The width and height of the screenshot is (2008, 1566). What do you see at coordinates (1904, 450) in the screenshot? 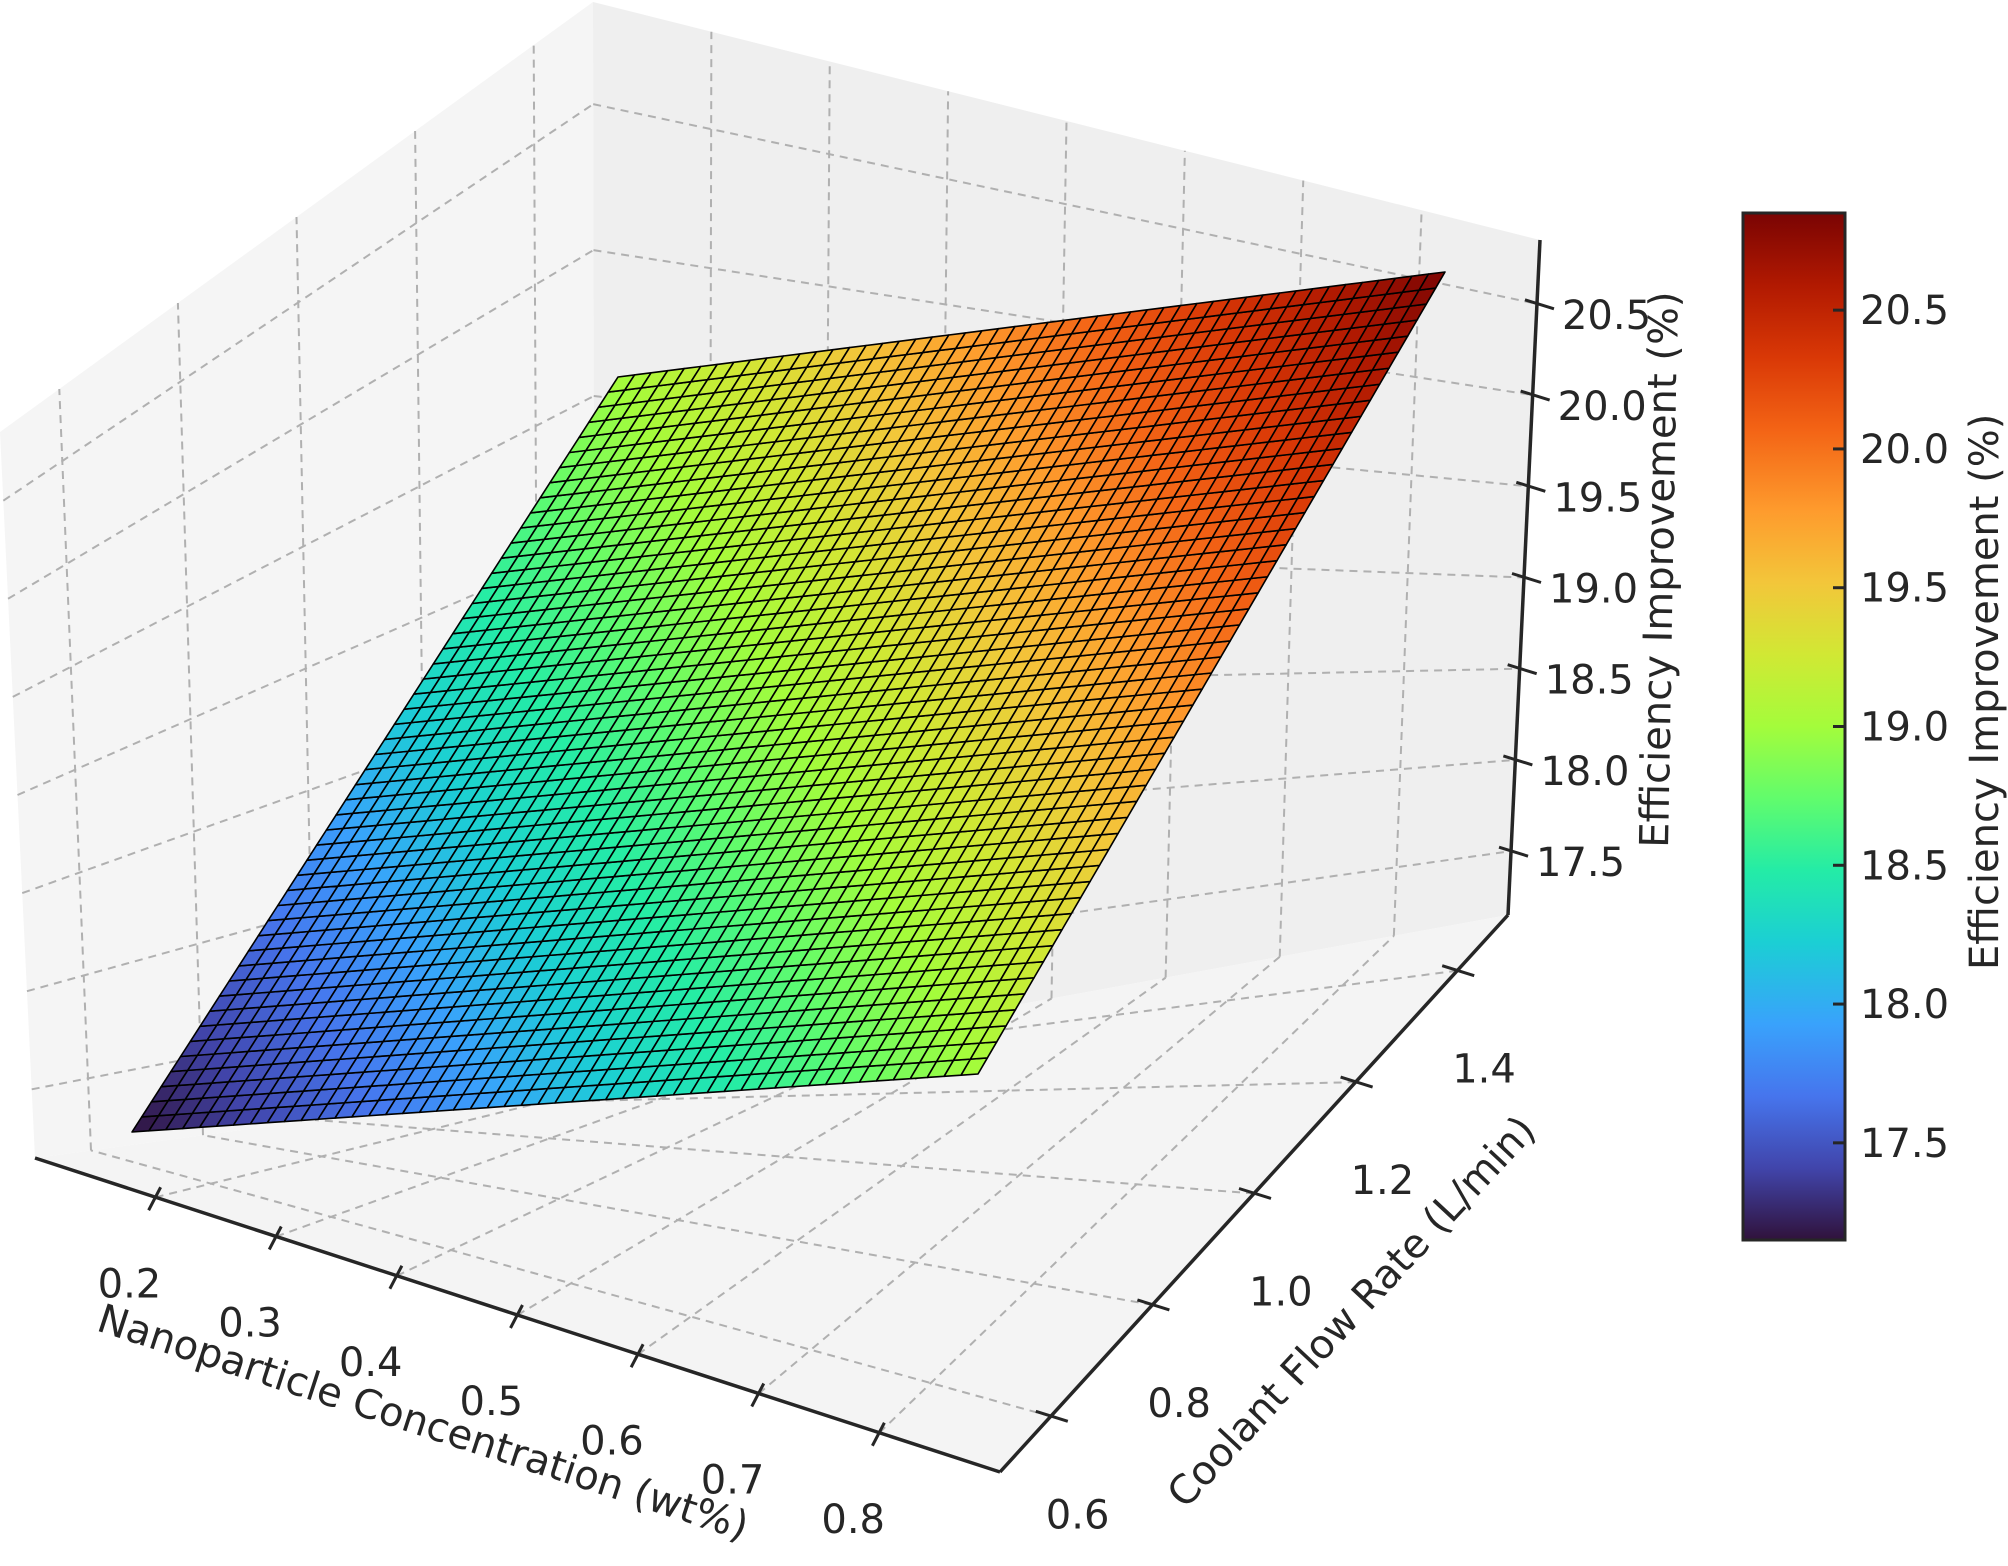
I see `colorbar-tick-label: 20.0` at bounding box center [1904, 450].